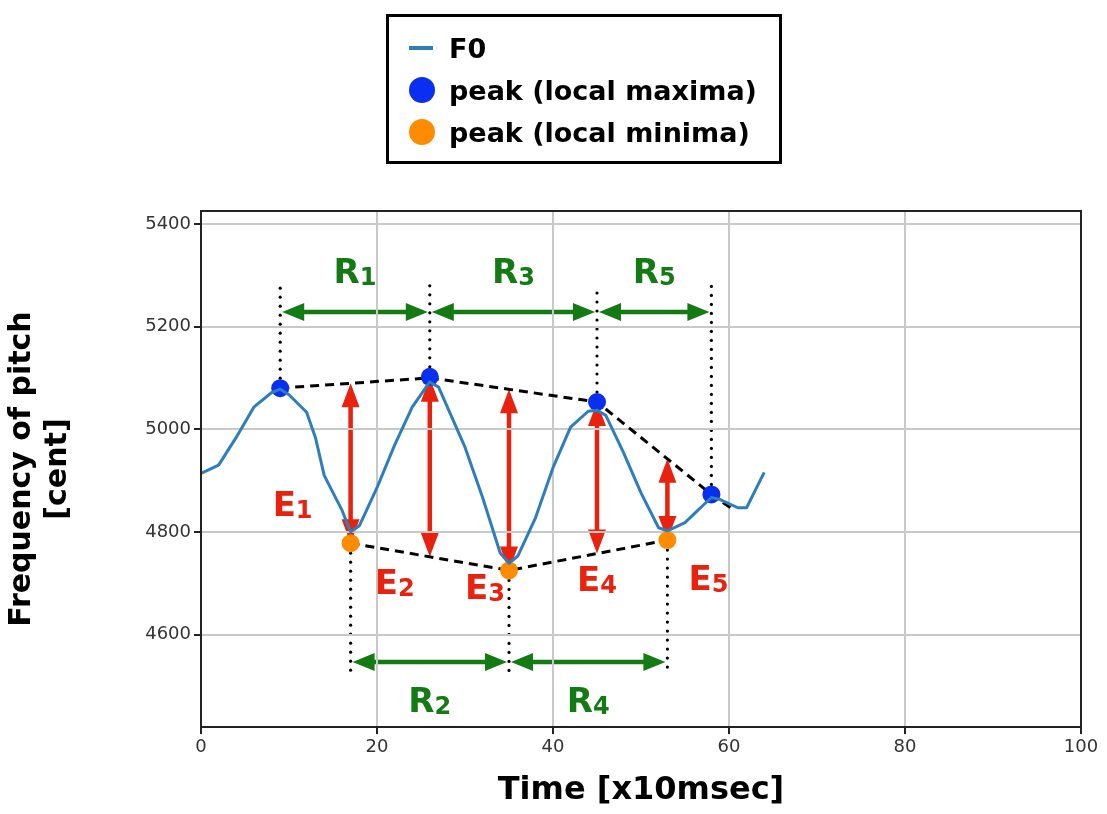 The height and width of the screenshot is (814, 1107). Describe the element at coordinates (168, 222) in the screenshot. I see `y-tick-label: 5400` at that location.